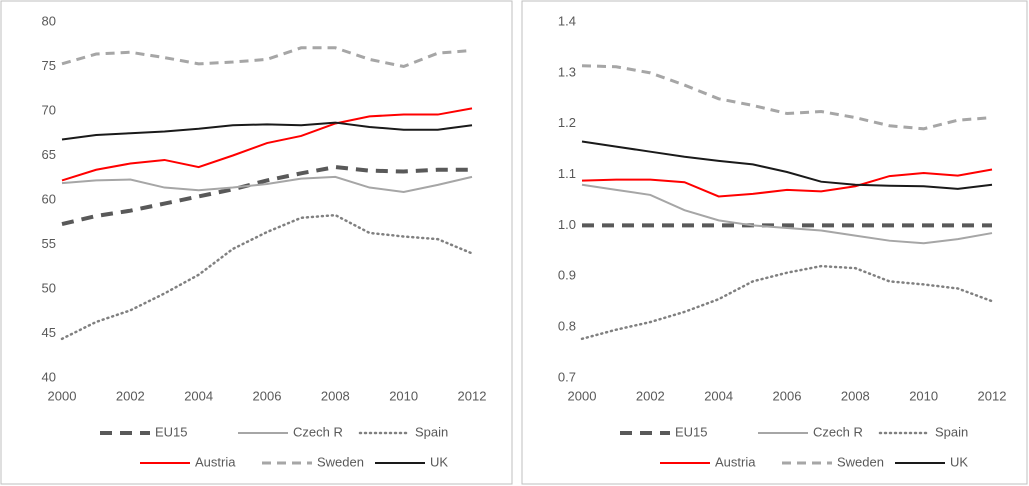 The image size is (1029, 486). Describe the element at coordinates (567, 71) in the screenshot. I see `y-tick-label: 1.3` at that location.